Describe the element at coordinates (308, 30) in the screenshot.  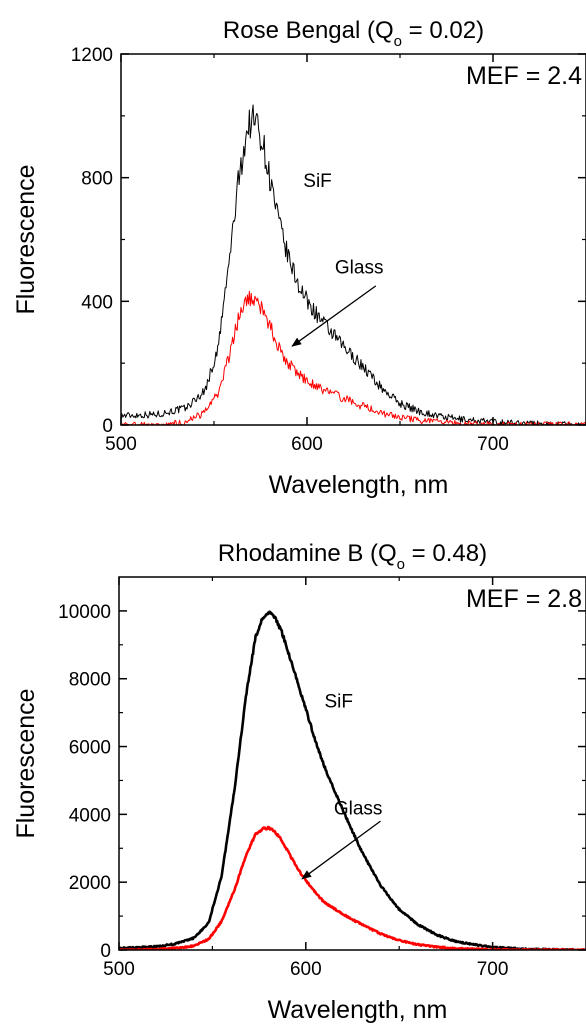
I see `chart-title-main: Rose Bengal (Q` at that location.